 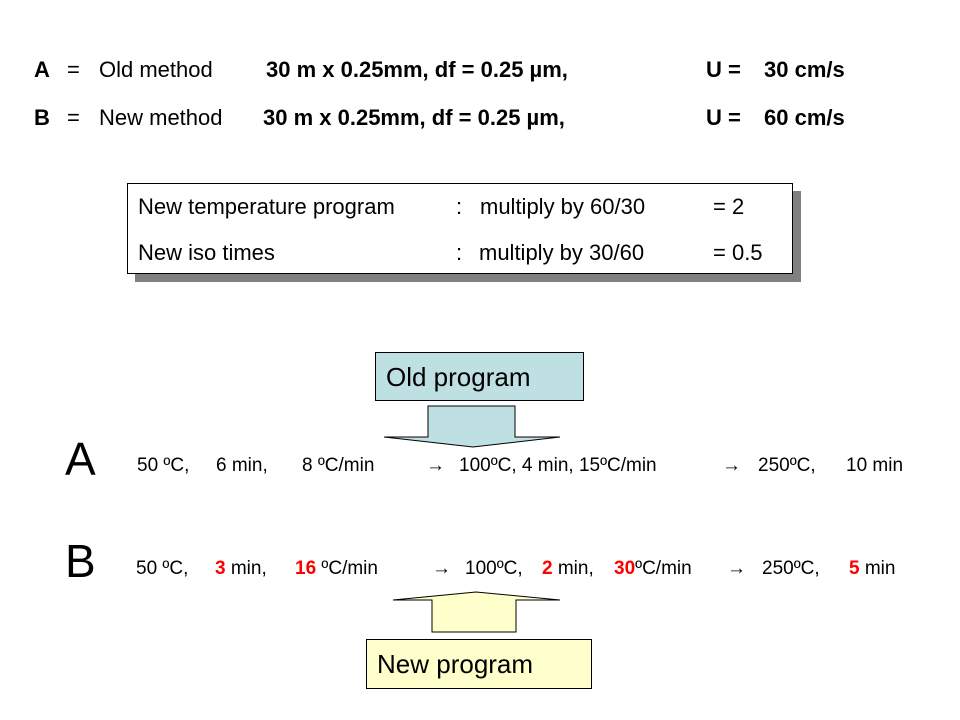 What do you see at coordinates (459, 206) in the screenshot?
I see `info-row-1-sep: :` at bounding box center [459, 206].